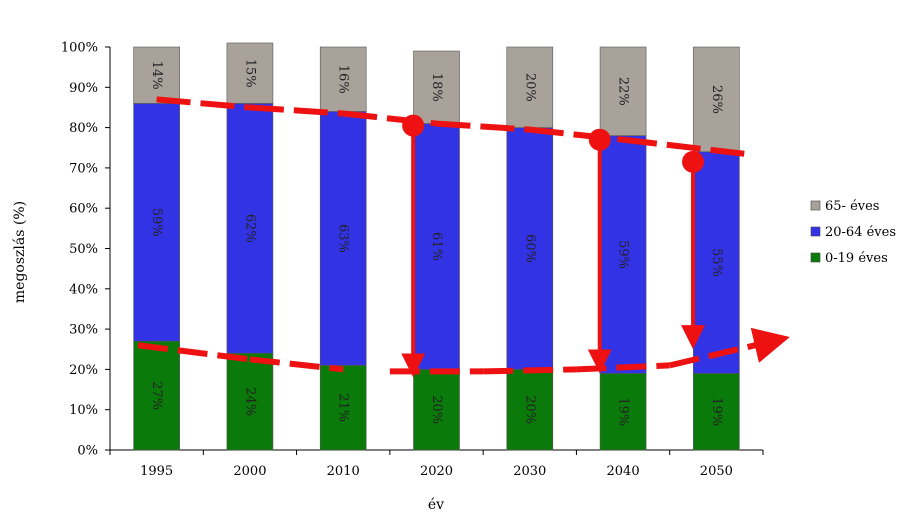 The height and width of the screenshot is (515, 898). What do you see at coordinates (436, 505) in the screenshot?
I see `x-axis-title: év` at bounding box center [436, 505].